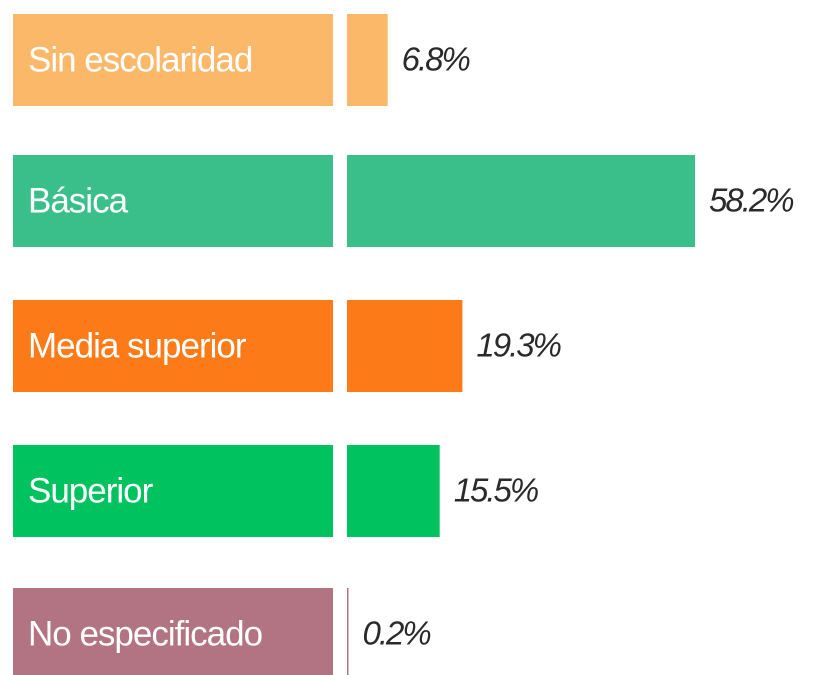  Describe the element at coordinates (91, 490) in the screenshot. I see `category-label: Superior` at that location.